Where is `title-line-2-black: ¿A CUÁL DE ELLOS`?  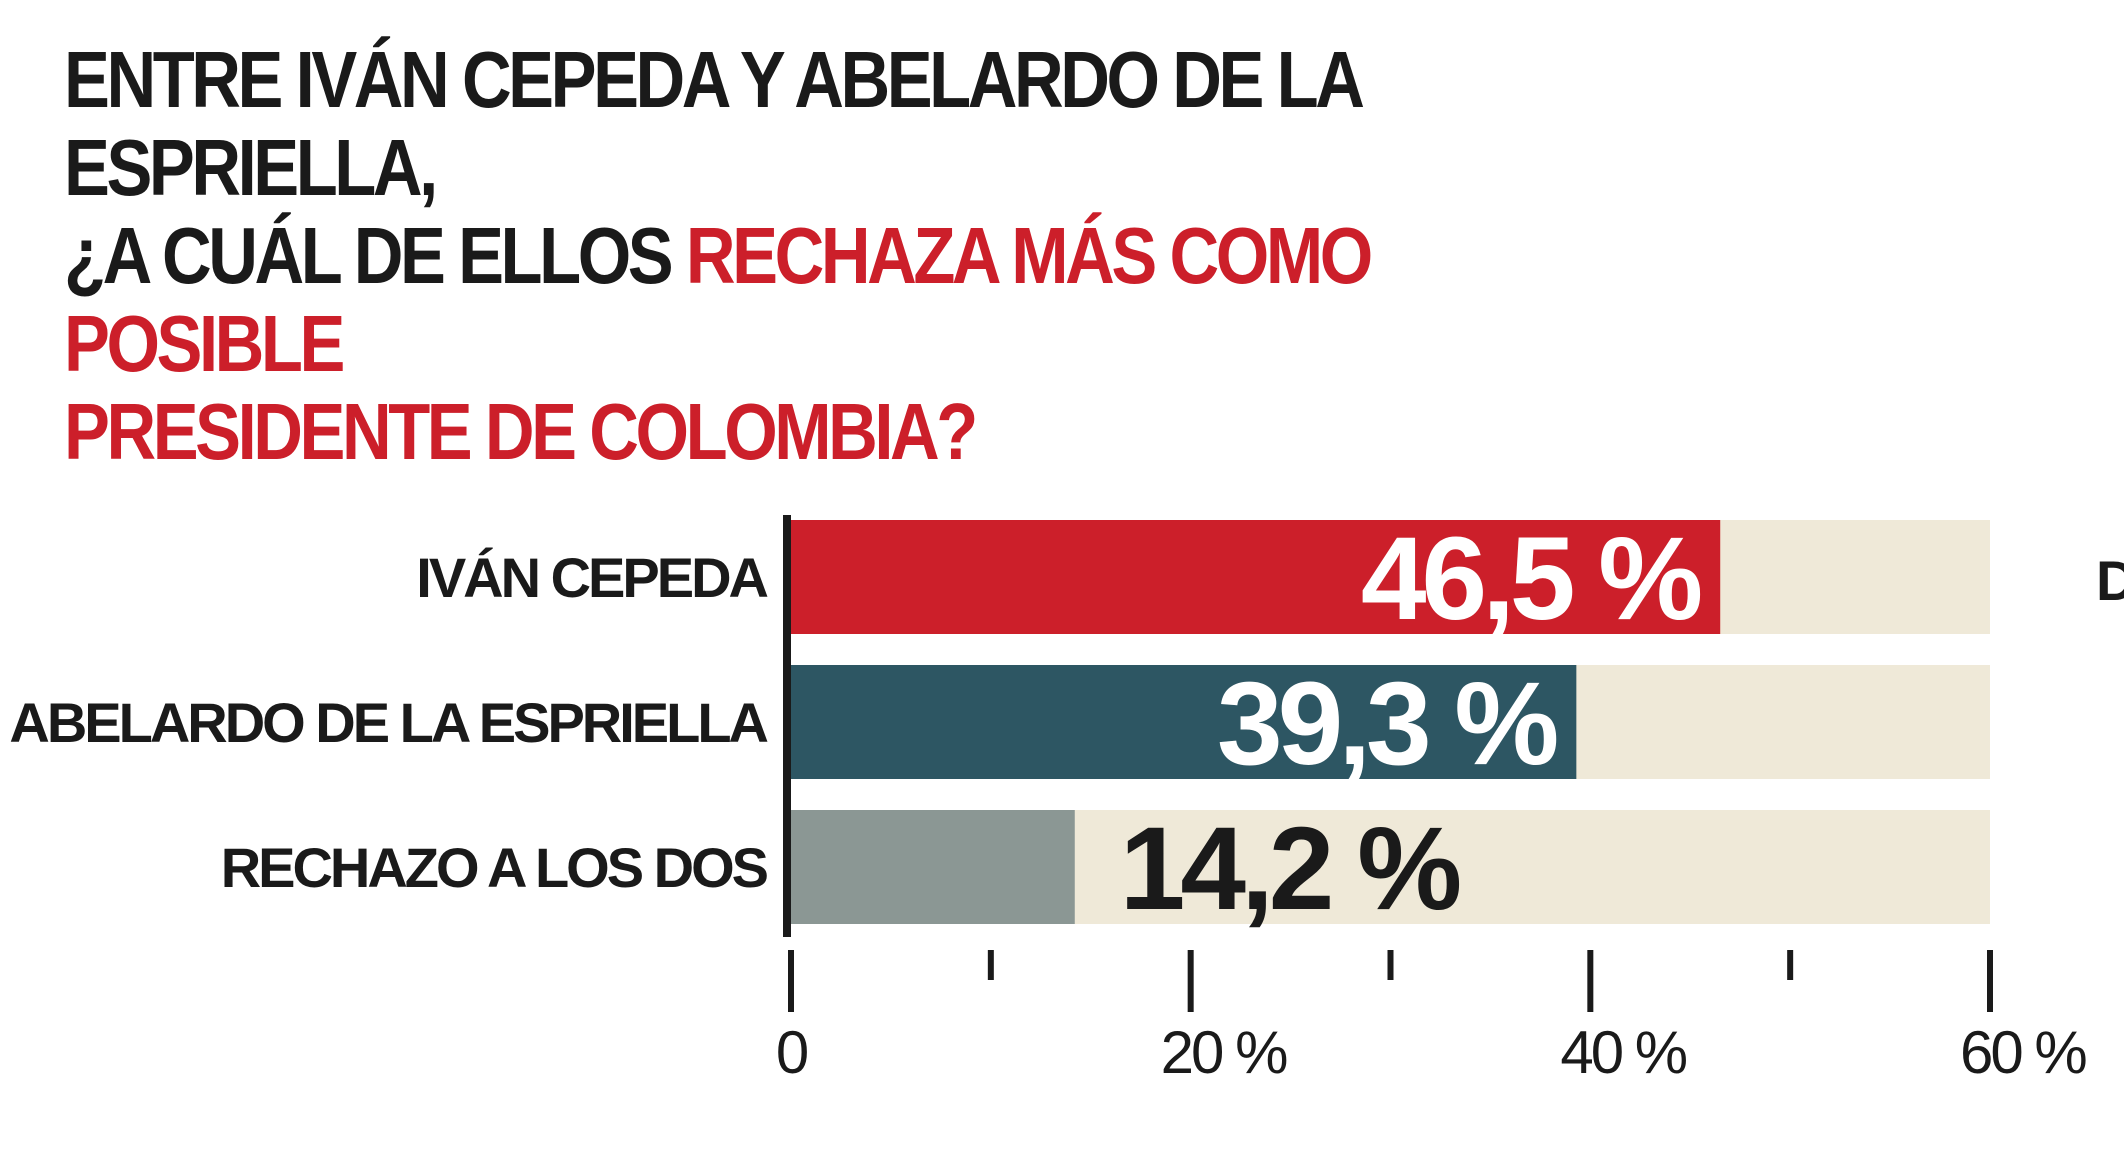
title-line-2-black: ¿A CUÁL DE ELLOS is located at coordinates (375, 255).